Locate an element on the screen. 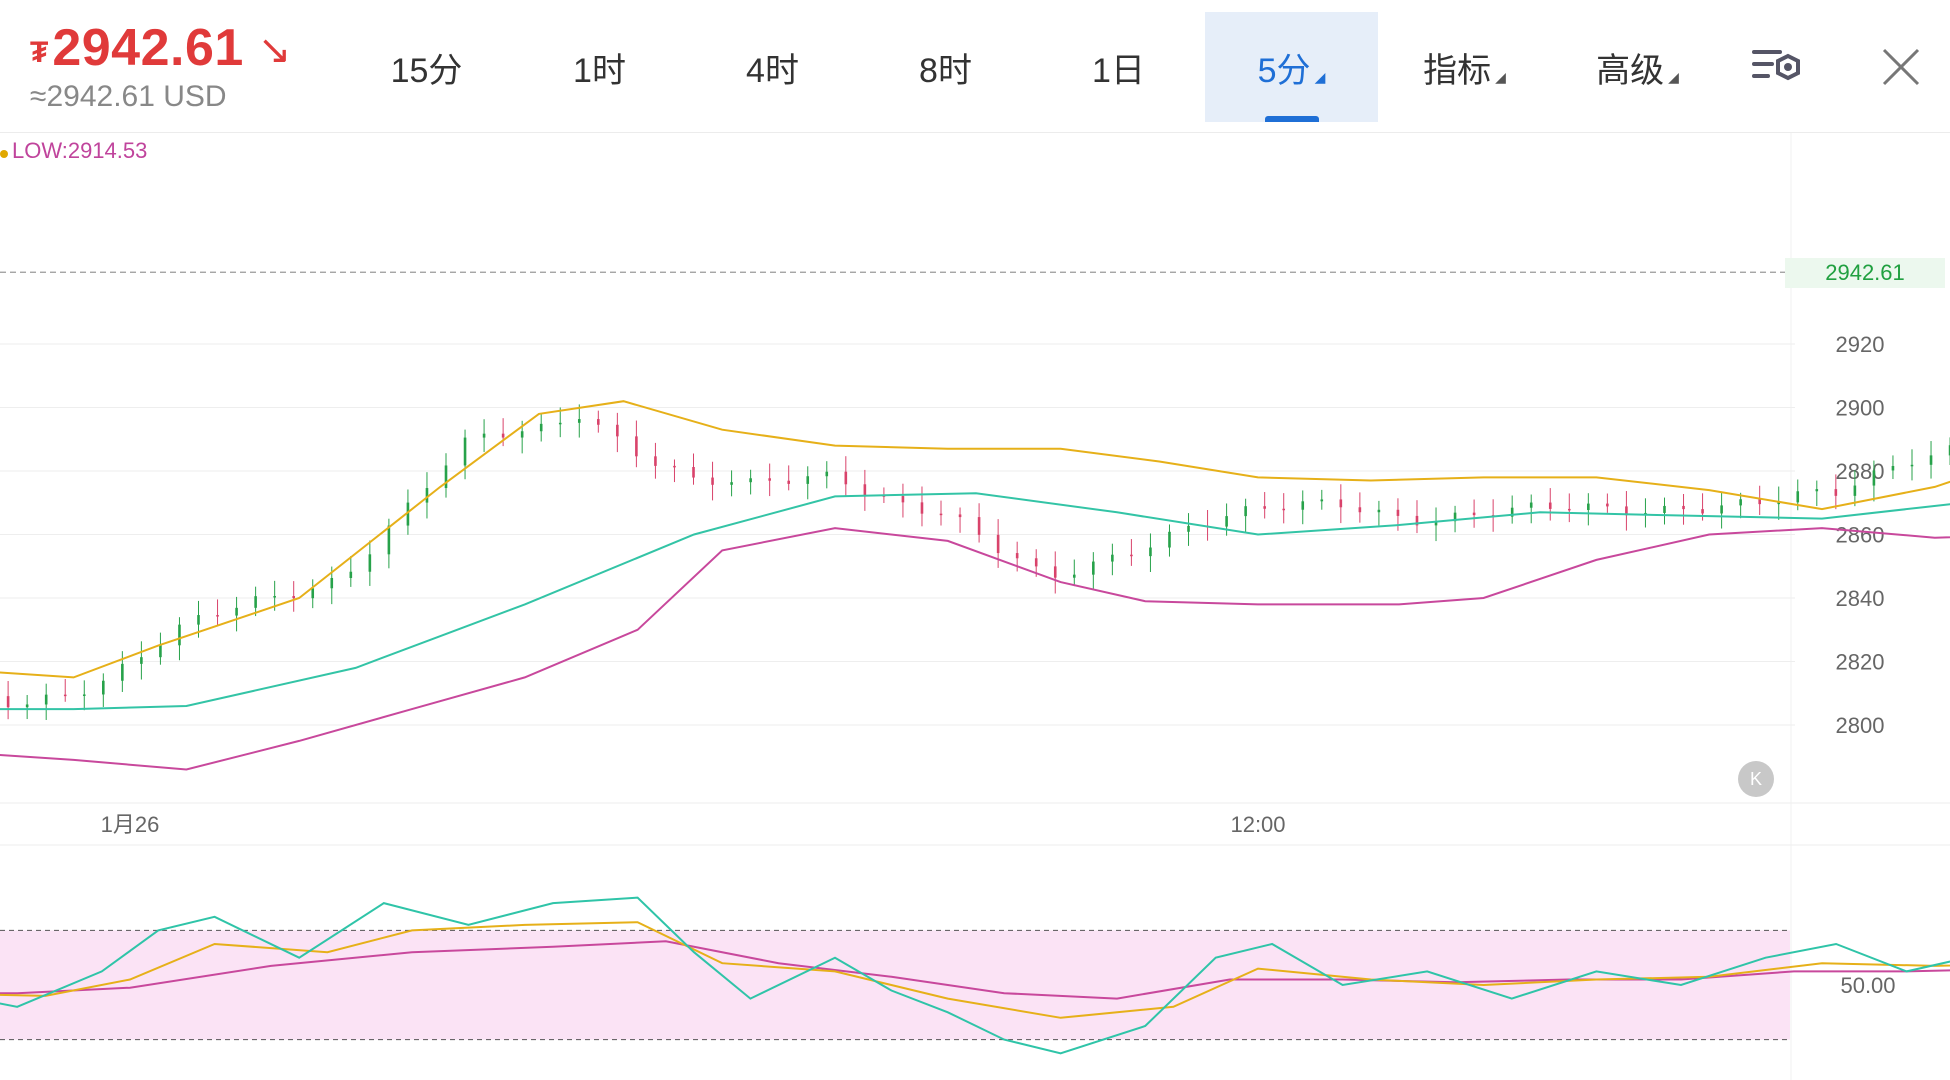 Image resolution: width=1950 pixels, height=1080 pixels. current-price: 2942.61 is located at coordinates (148, 48).